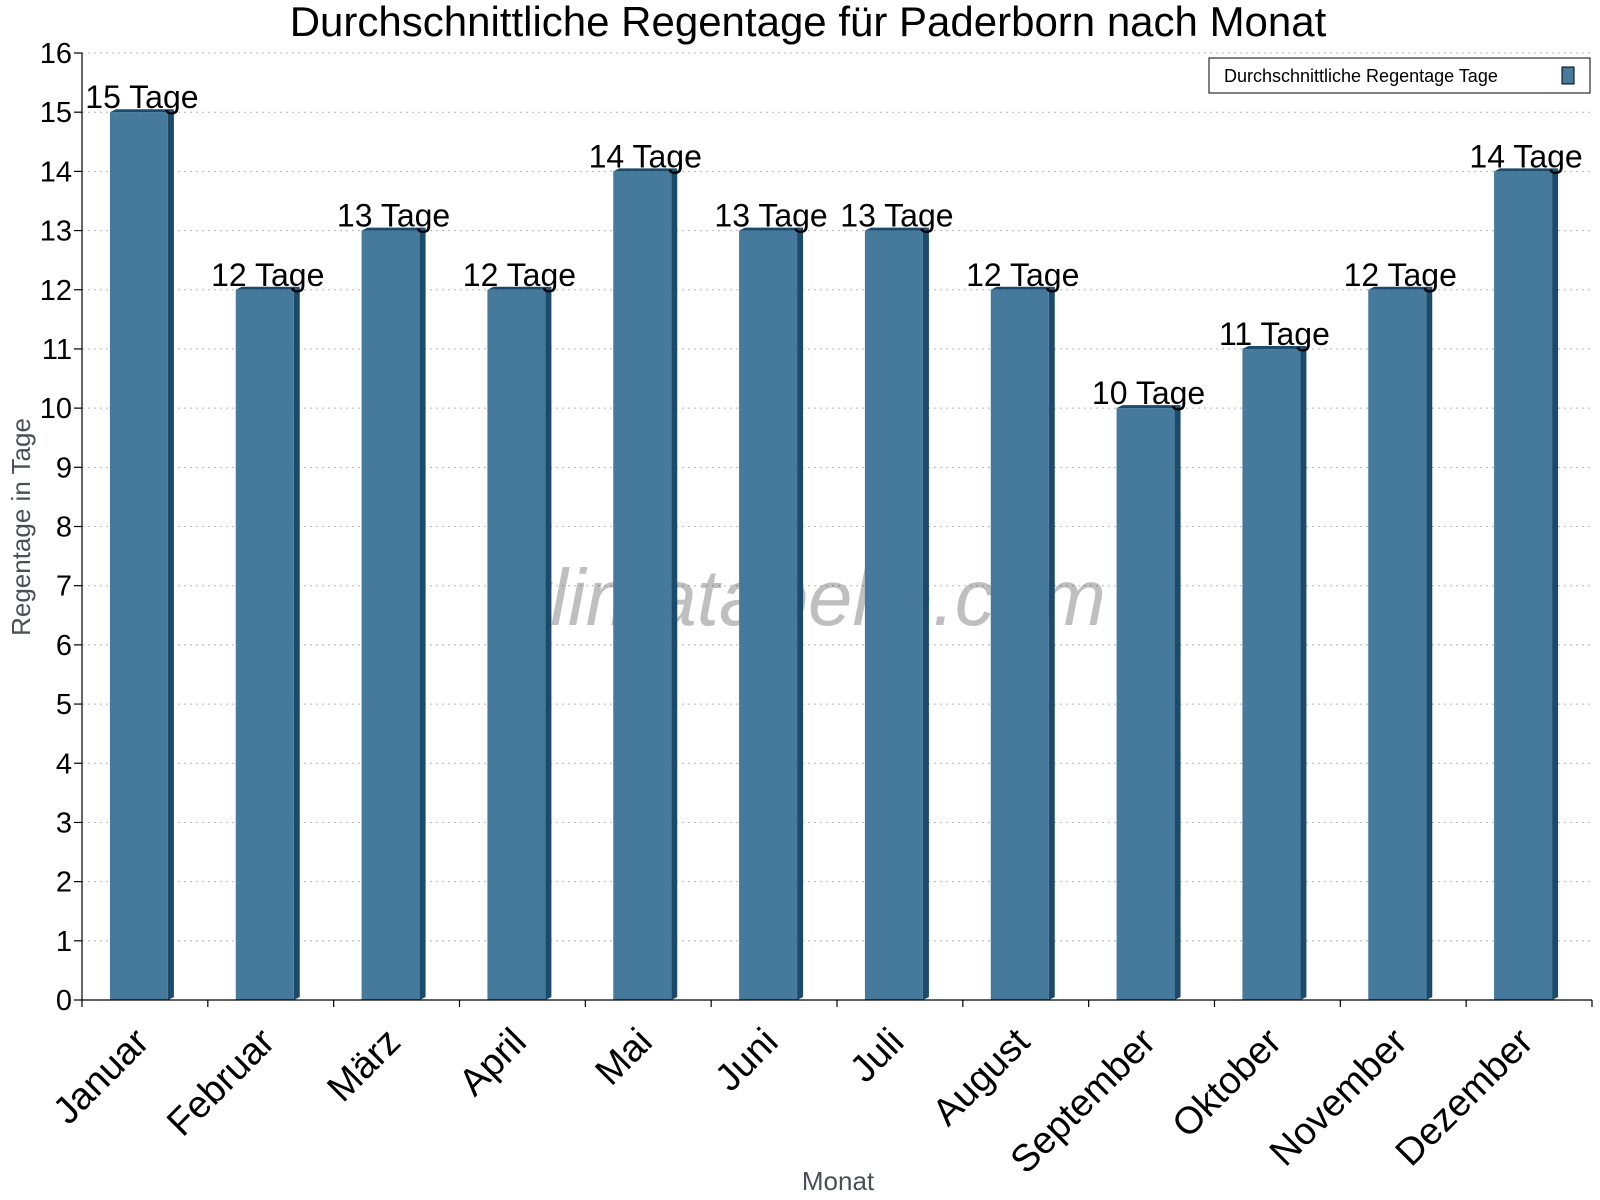 The width and height of the screenshot is (1600, 1200). I want to click on y-tick-label: 6, so click(64, 646).